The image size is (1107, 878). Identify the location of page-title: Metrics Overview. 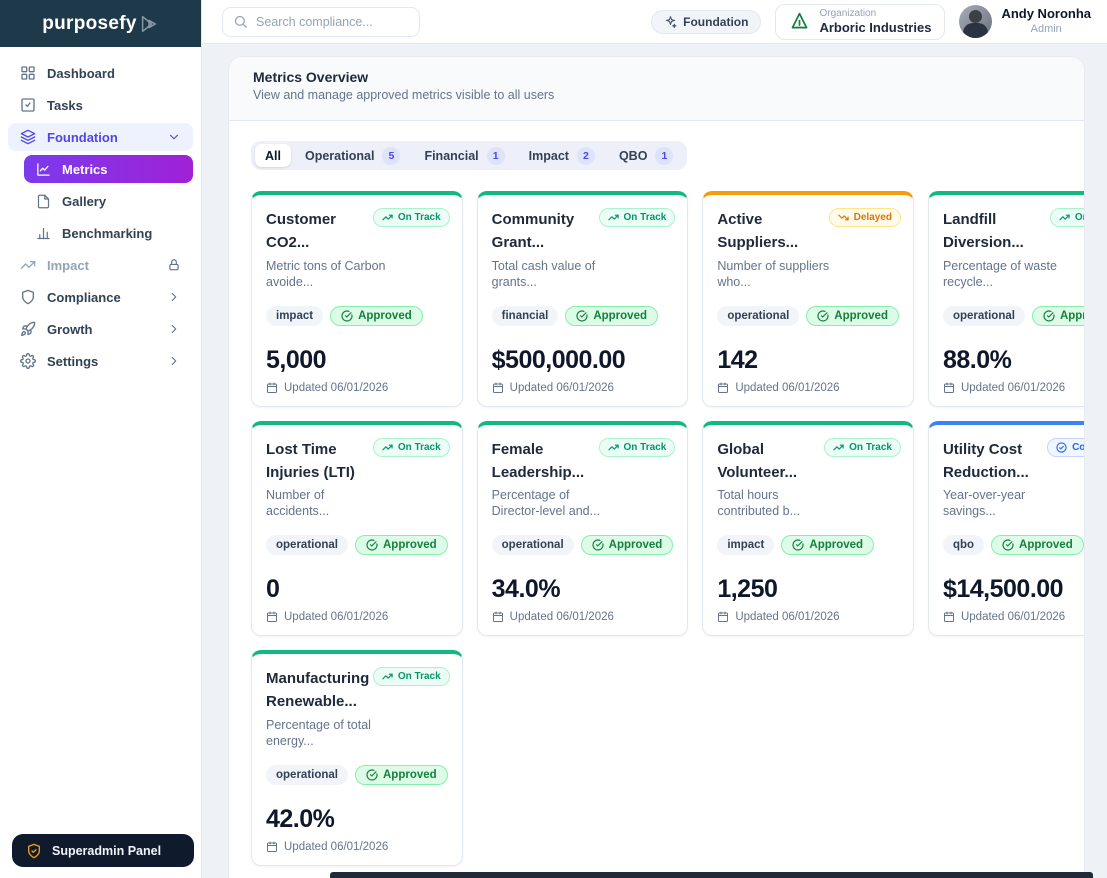
(311, 77).